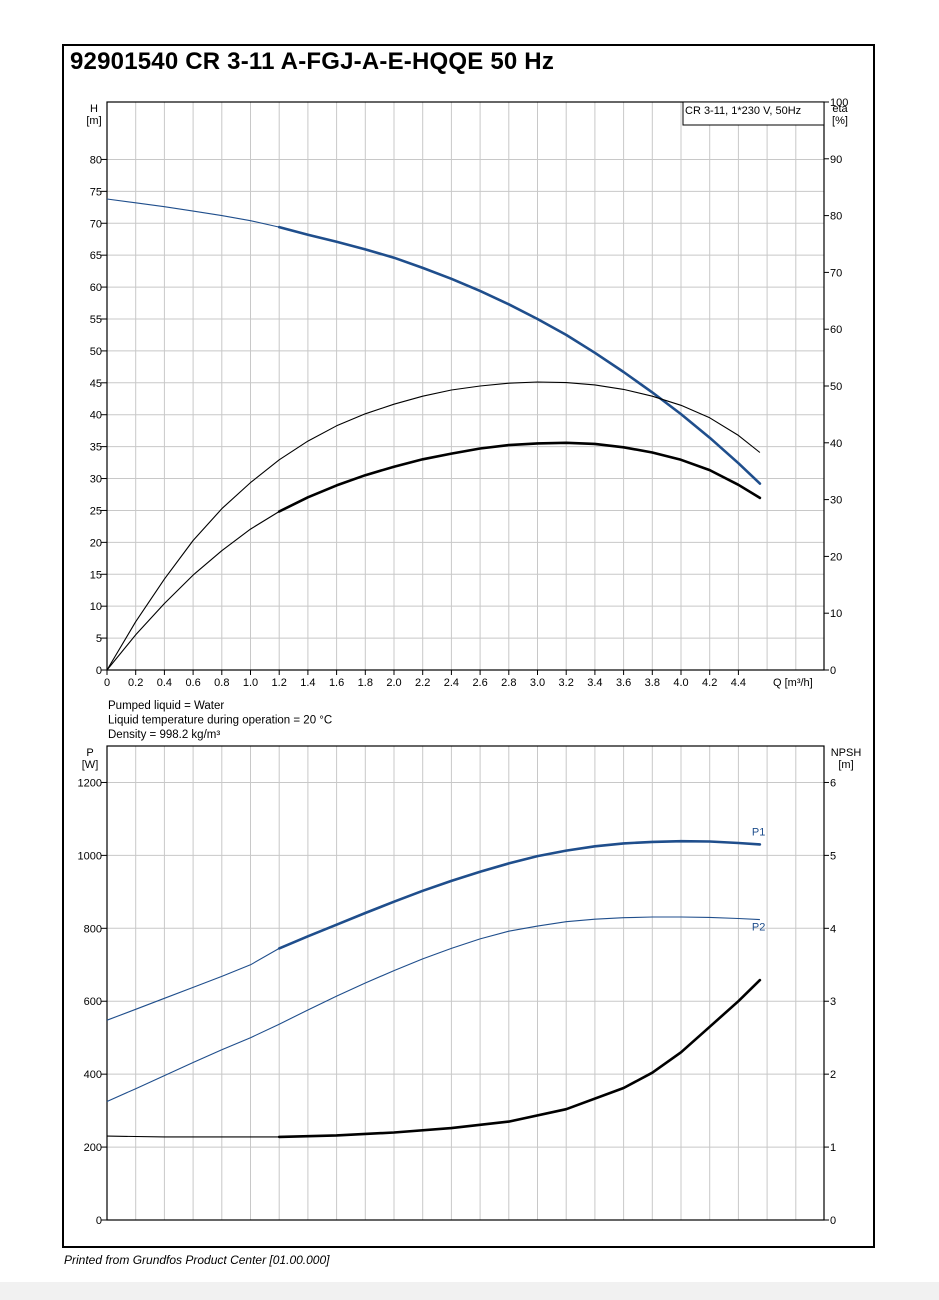 Image resolution: width=939 pixels, height=1300 pixels. I want to click on q-axis-tick-label: 0.6, so click(192, 683).